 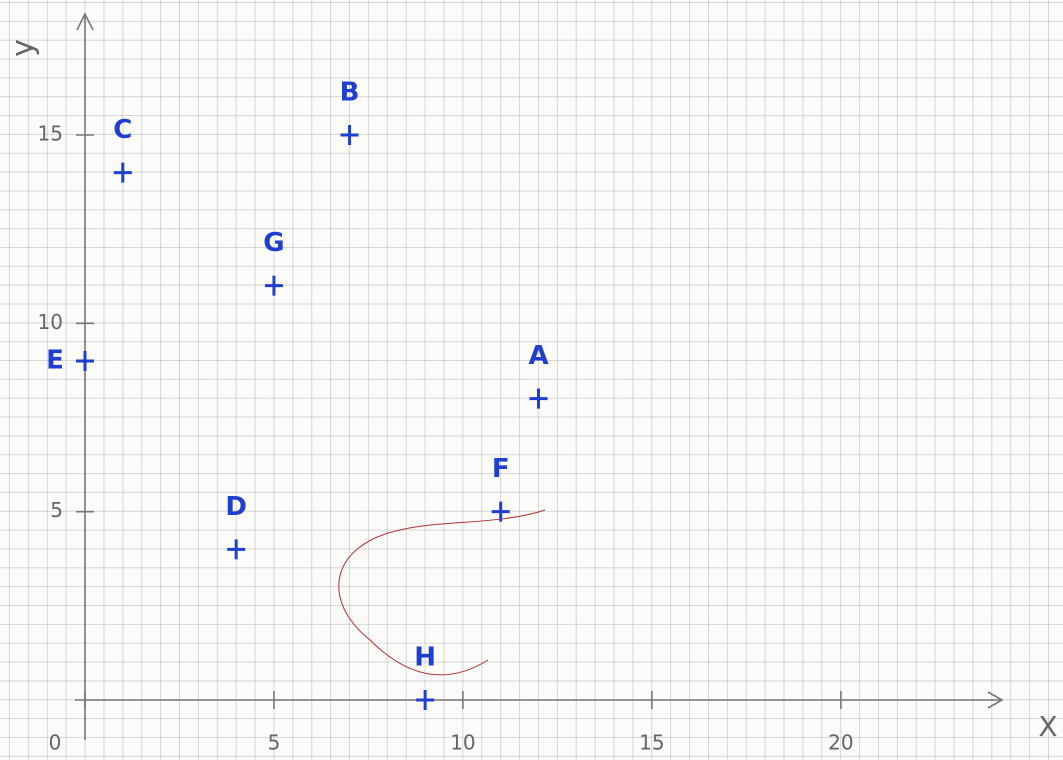 What do you see at coordinates (1047, 726) in the screenshot?
I see `x-axis-label: X` at bounding box center [1047, 726].